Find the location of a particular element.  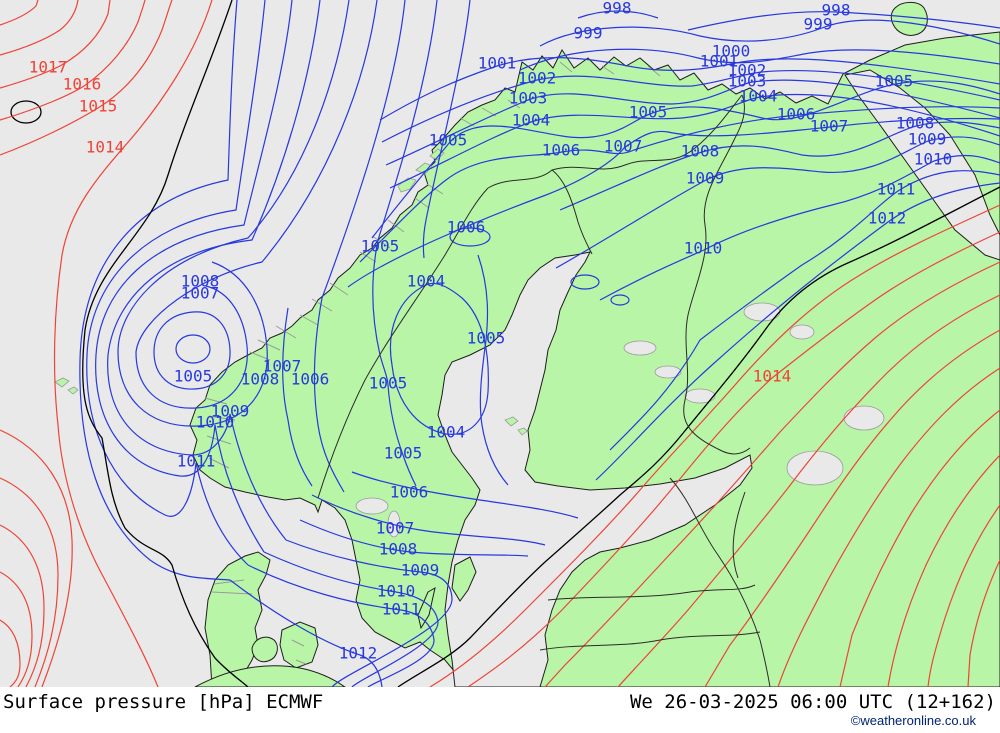

isobar-label-1017: 1017 is located at coordinates (48, 67).